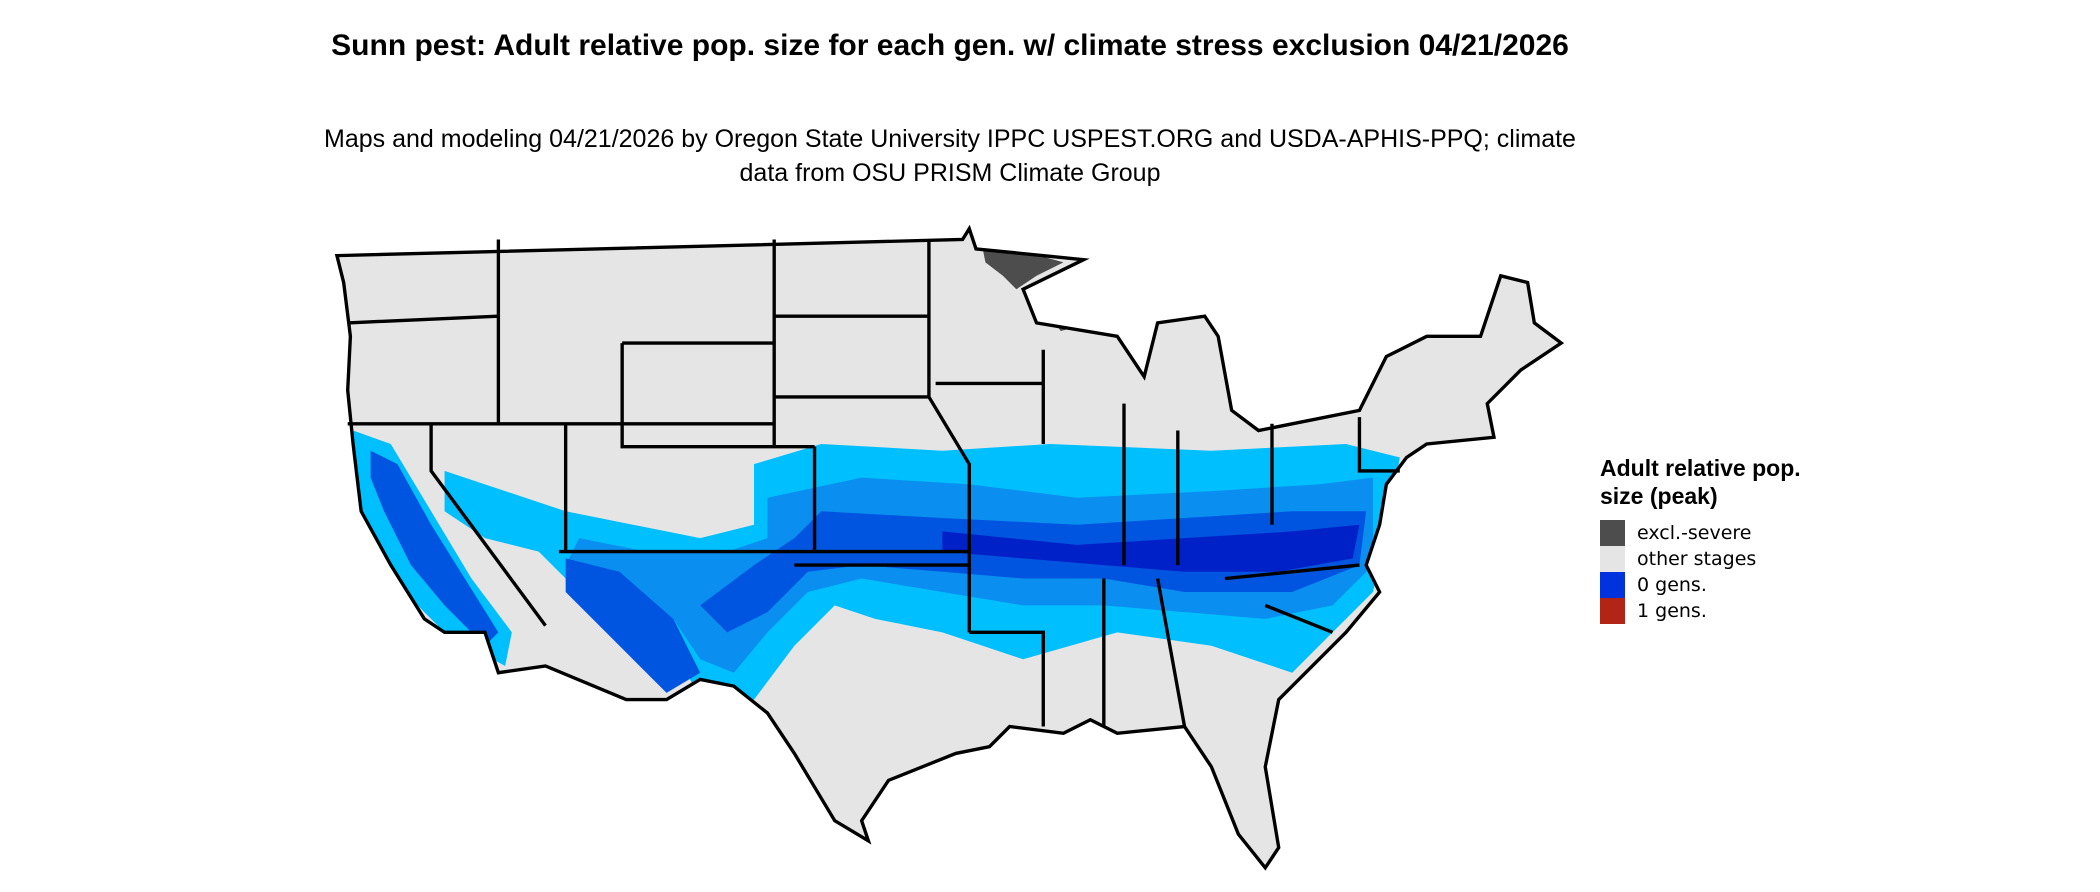 The width and height of the screenshot is (2100, 892). Describe the element at coordinates (1710, 611) in the screenshot. I see `legend-item-1-gens: 1 gens.` at that location.